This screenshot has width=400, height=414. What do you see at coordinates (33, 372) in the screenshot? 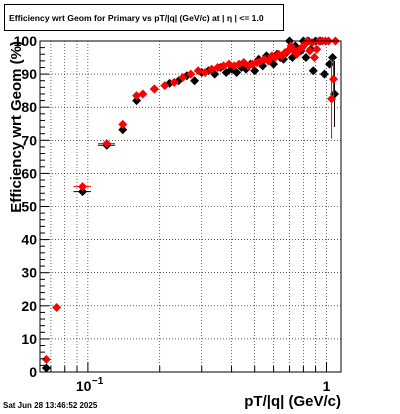
I see `y-tick-label: 0` at bounding box center [33, 372].